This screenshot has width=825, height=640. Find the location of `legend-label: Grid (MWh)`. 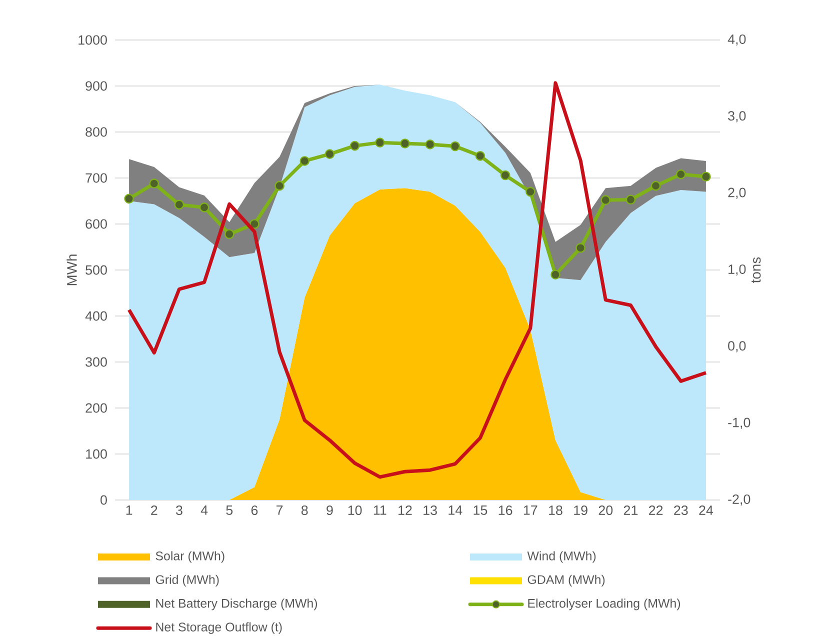

legend-label: Grid (MWh) is located at coordinates (187, 580).